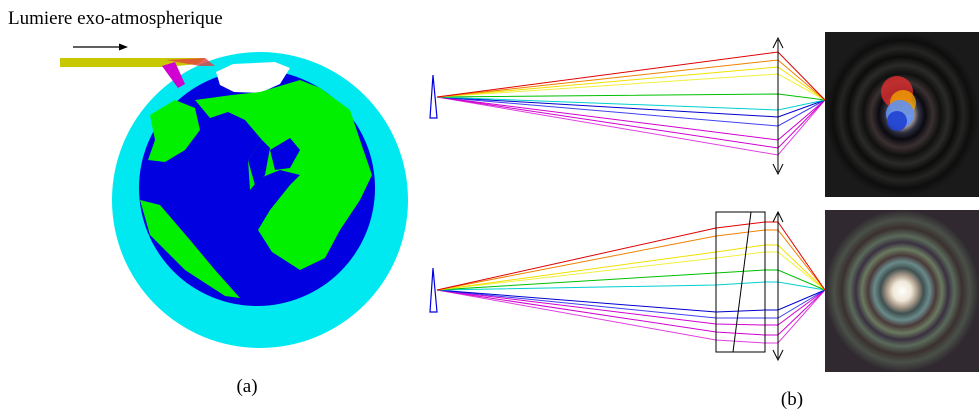 The width and height of the screenshot is (979, 409). Describe the element at coordinates (115, 18) in the screenshot. I see `light-caption: Lumiere exo-atmospherique` at that location.